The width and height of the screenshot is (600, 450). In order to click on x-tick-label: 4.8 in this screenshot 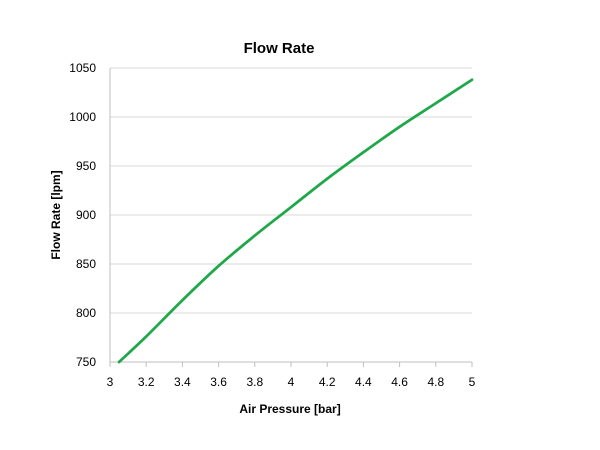, I will do `click(435, 382)`.